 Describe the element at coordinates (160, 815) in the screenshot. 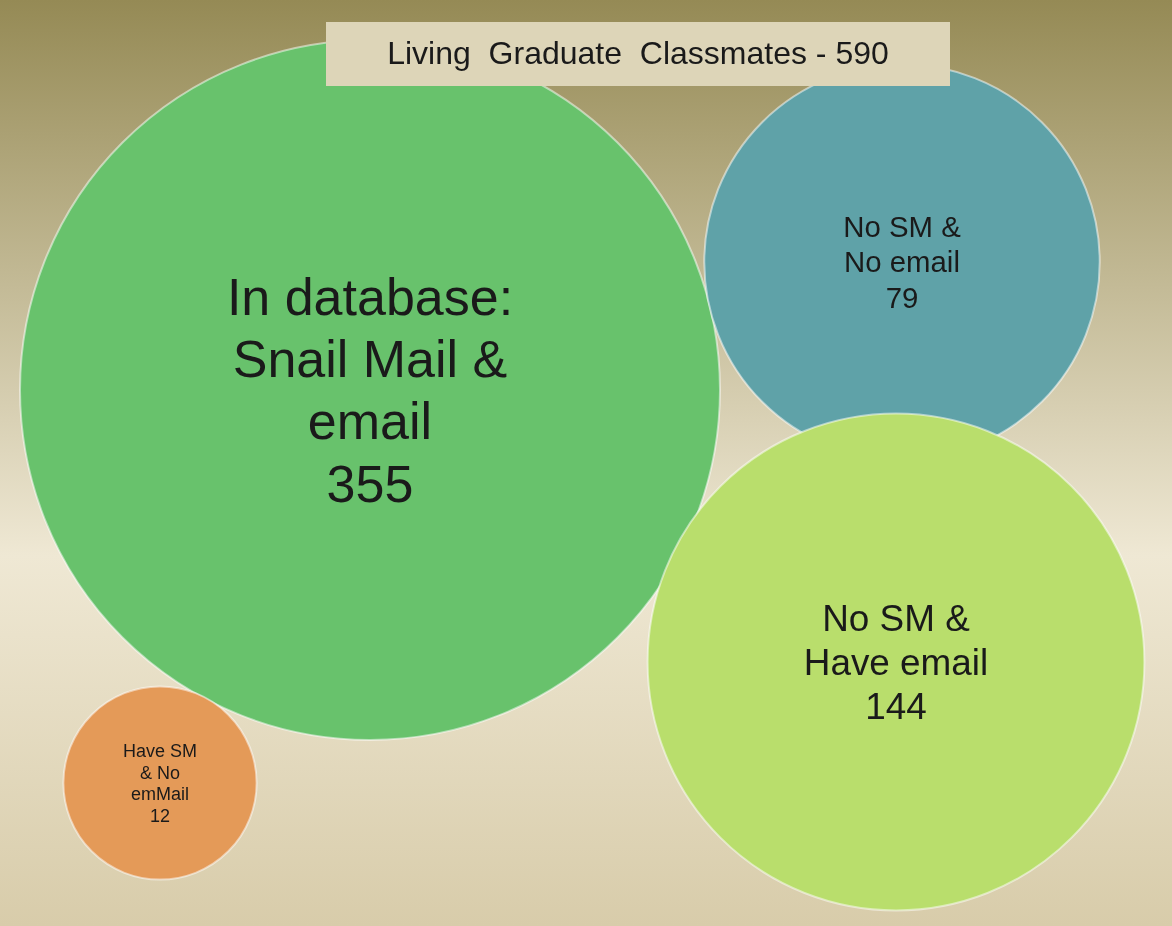

I see `data-label: 12` at that location.